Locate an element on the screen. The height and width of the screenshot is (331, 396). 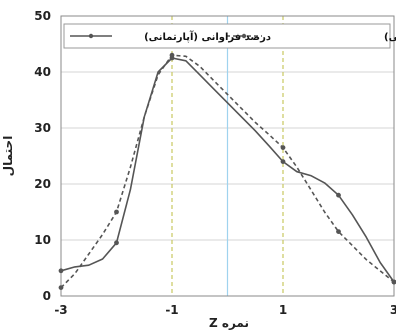
y-tick-label: 10 is located at coordinates (42, 240).